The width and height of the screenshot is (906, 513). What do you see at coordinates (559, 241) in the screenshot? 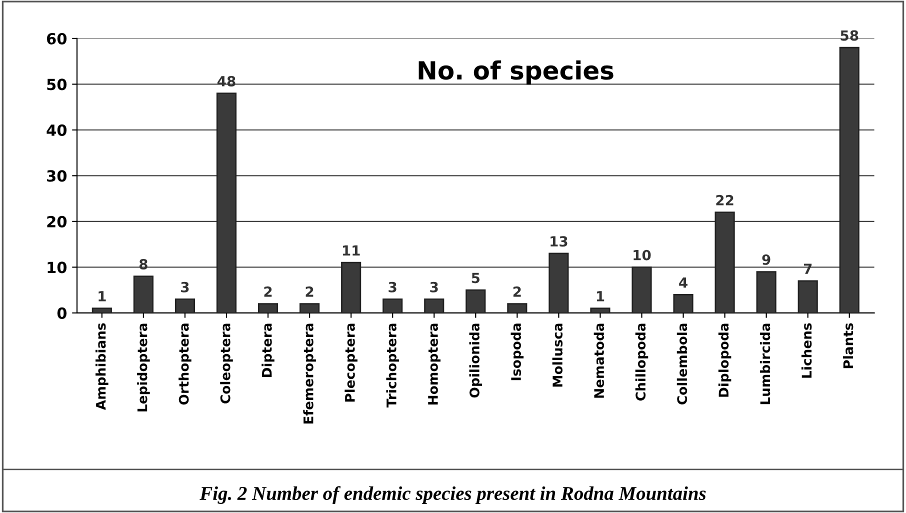
I see `data-label: 13` at bounding box center [559, 241].